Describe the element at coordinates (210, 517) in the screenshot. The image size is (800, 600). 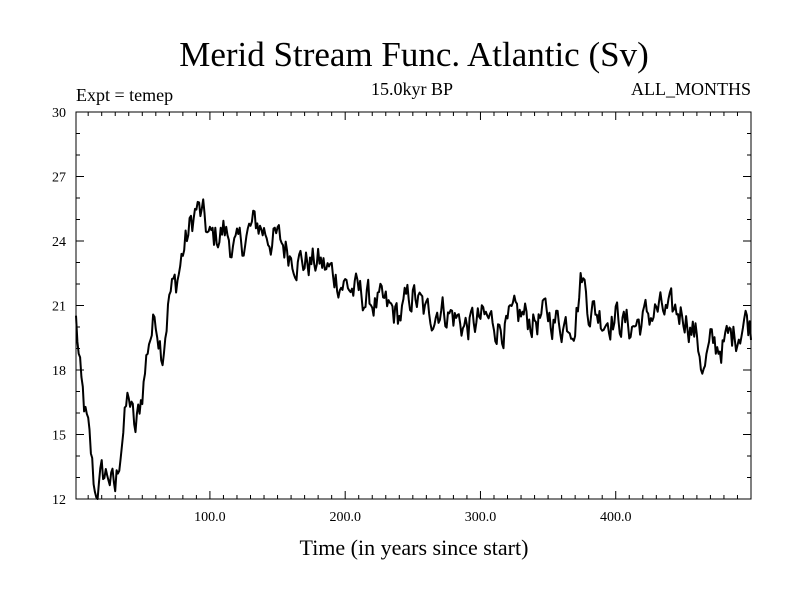
I see `x-tick-label: 100.0` at that location.